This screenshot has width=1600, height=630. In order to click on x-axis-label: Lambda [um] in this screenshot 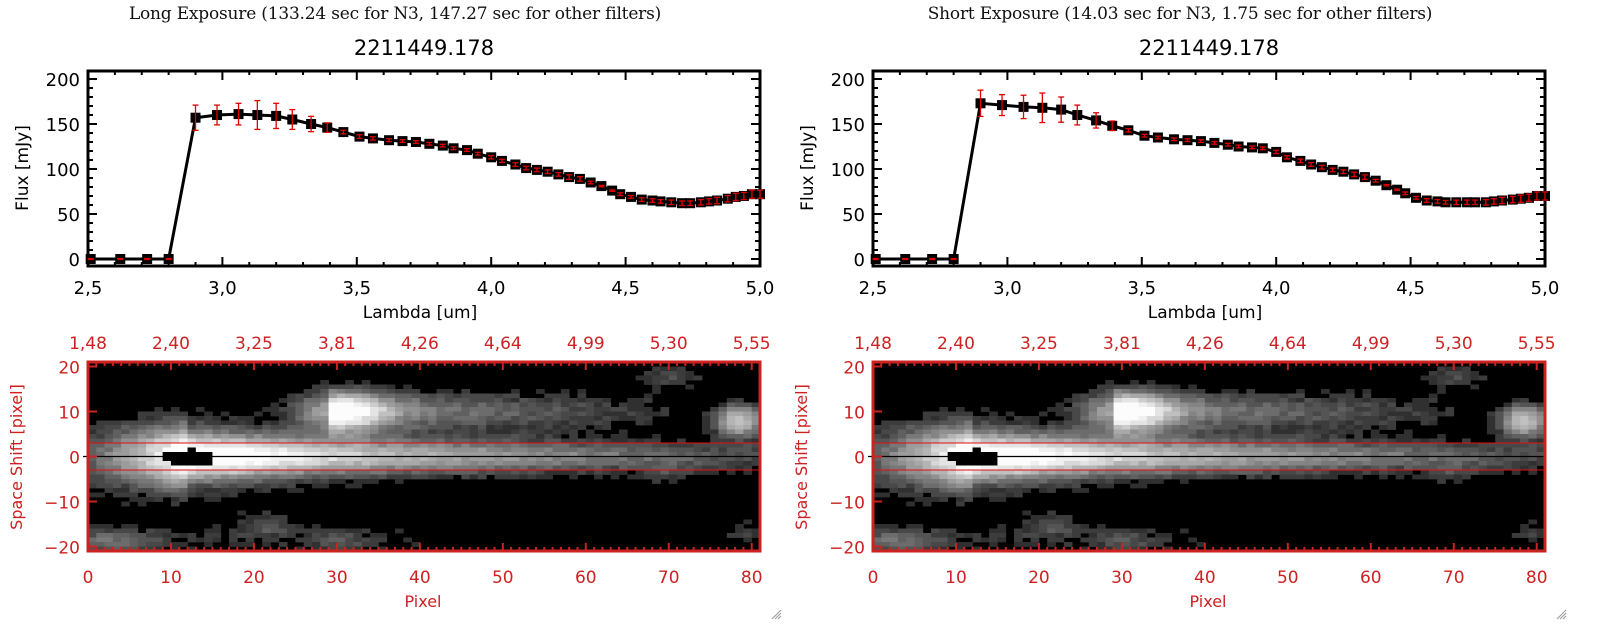, I will do `click(420, 313)`.